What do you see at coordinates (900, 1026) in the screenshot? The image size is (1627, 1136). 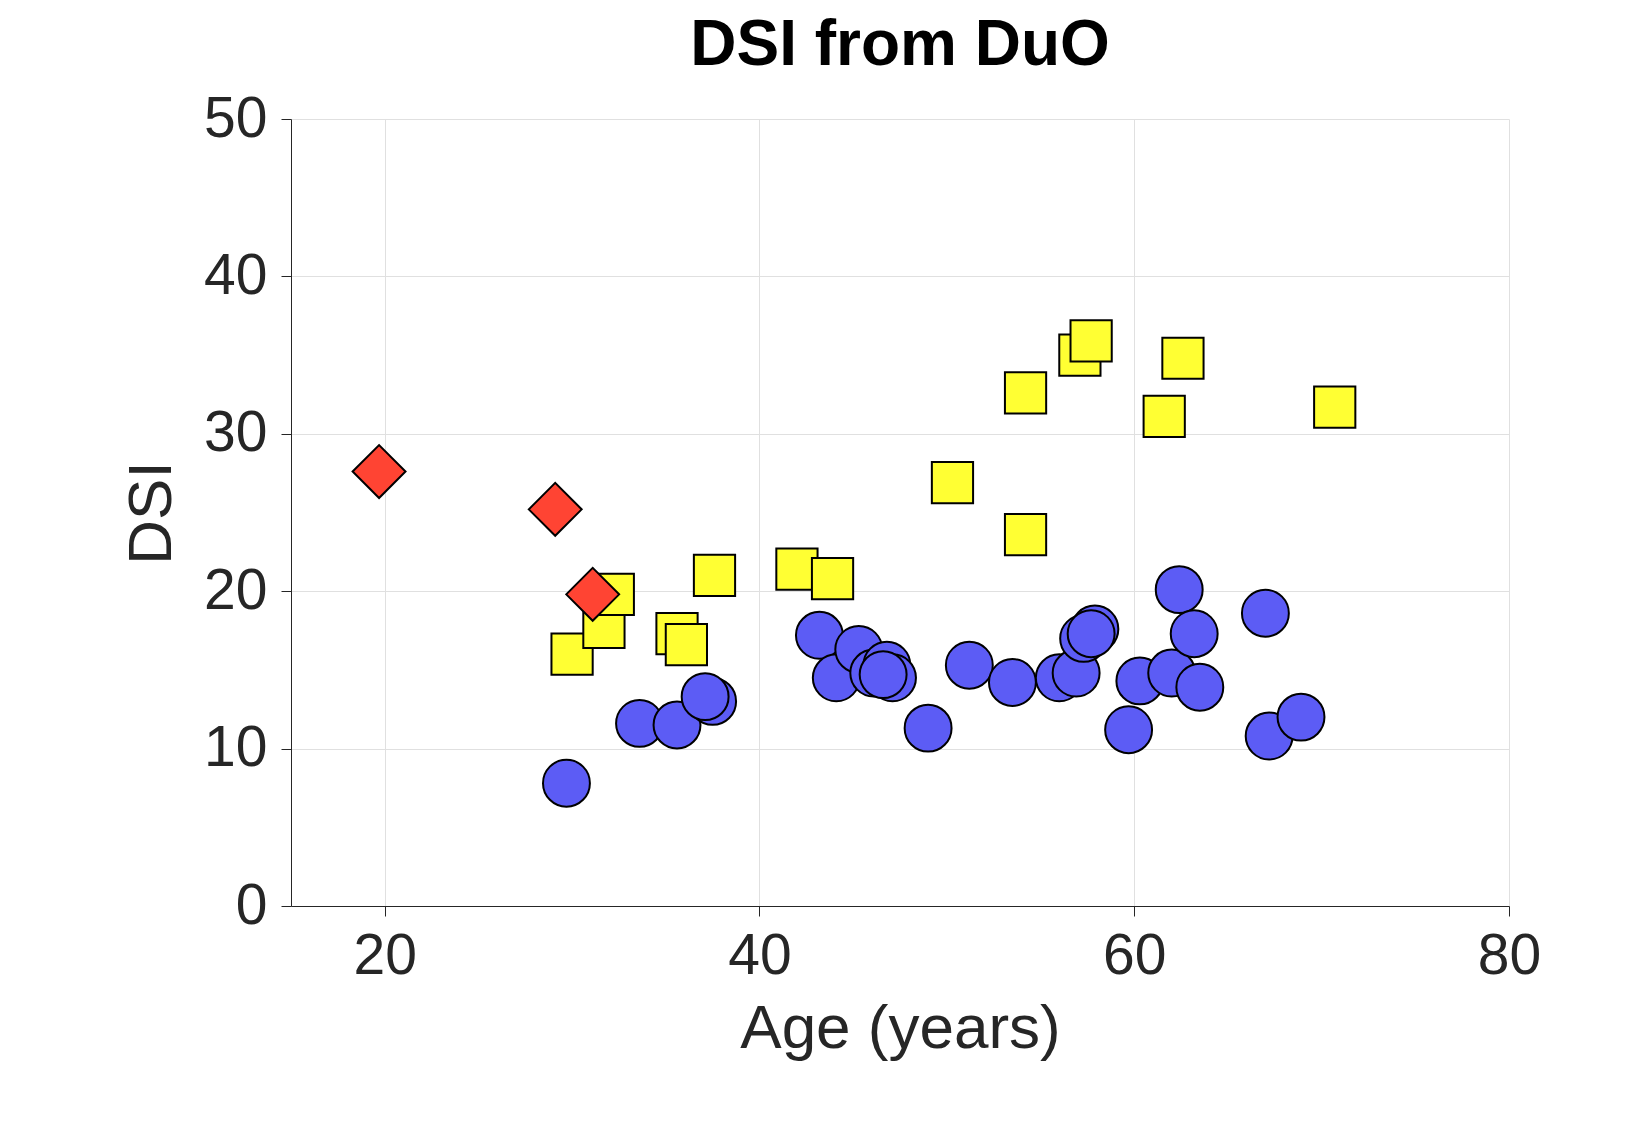 I see `x-axis-title: Age (years)` at bounding box center [900, 1026].